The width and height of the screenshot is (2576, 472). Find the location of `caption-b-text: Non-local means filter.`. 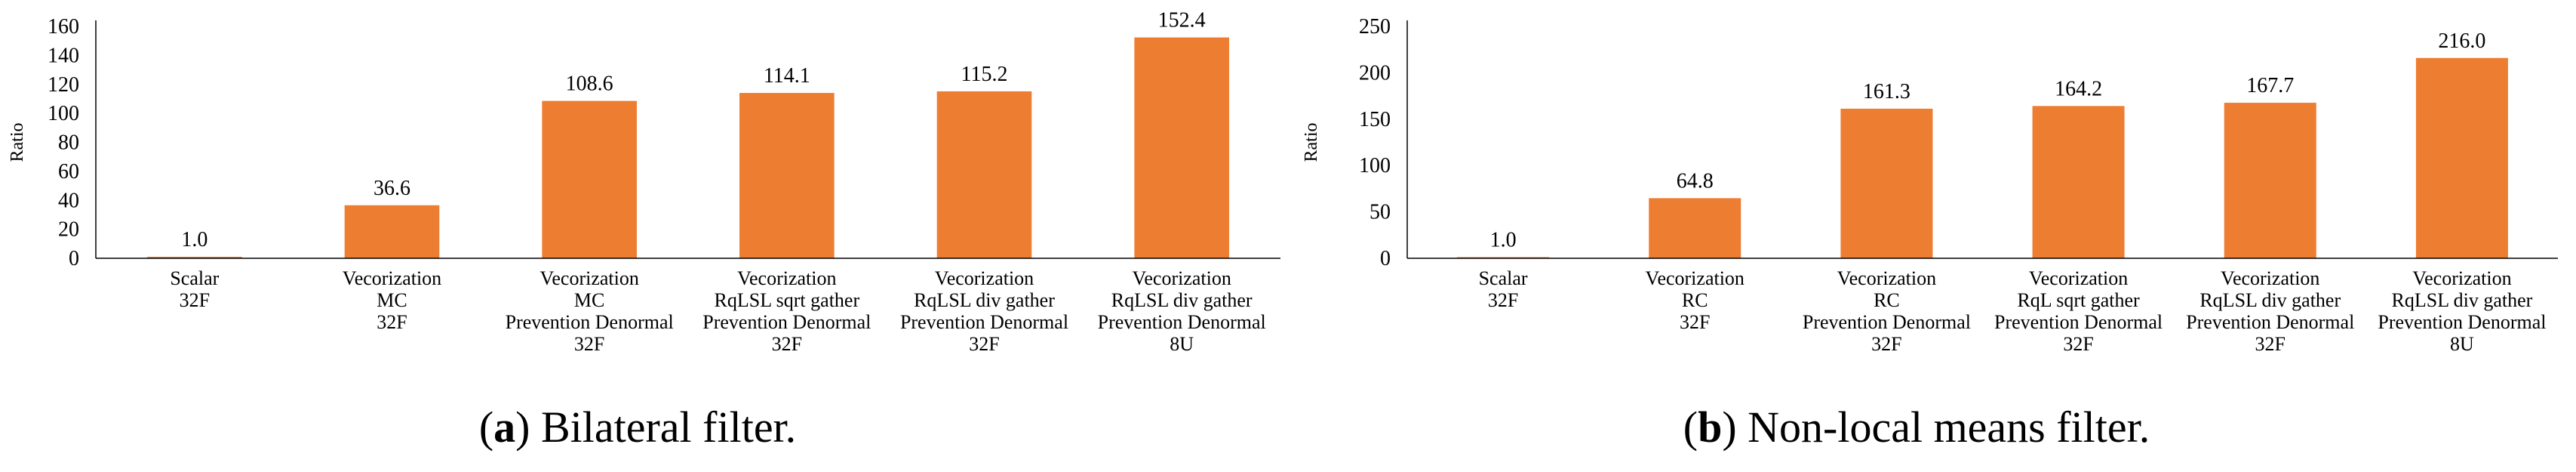

caption-b-text: Non-local means filter. is located at coordinates (1949, 427).